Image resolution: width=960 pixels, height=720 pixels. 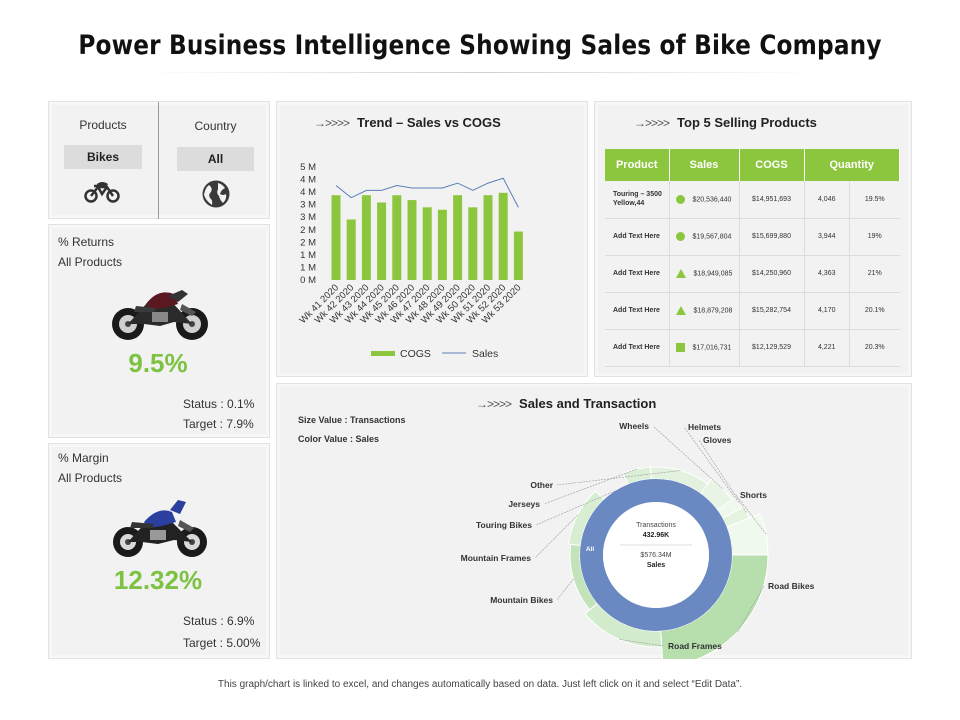 What do you see at coordinates (714, 606) in the screenshot?
I see `sunburst-slice` at bounding box center [714, 606].